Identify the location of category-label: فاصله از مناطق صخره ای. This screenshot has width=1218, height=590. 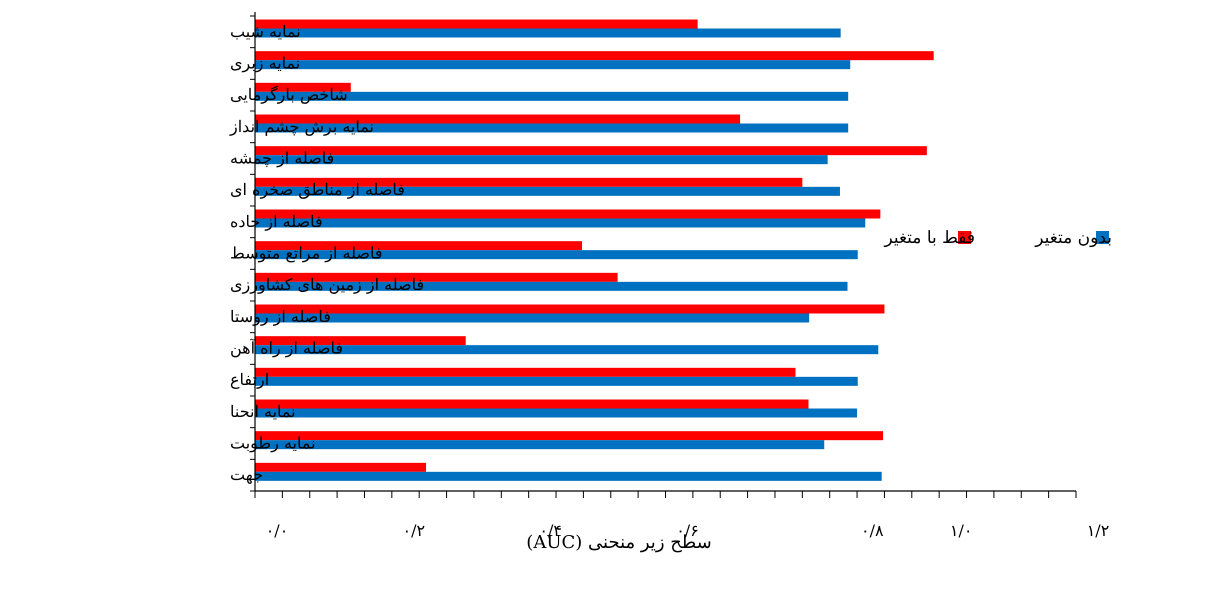
(317, 189).